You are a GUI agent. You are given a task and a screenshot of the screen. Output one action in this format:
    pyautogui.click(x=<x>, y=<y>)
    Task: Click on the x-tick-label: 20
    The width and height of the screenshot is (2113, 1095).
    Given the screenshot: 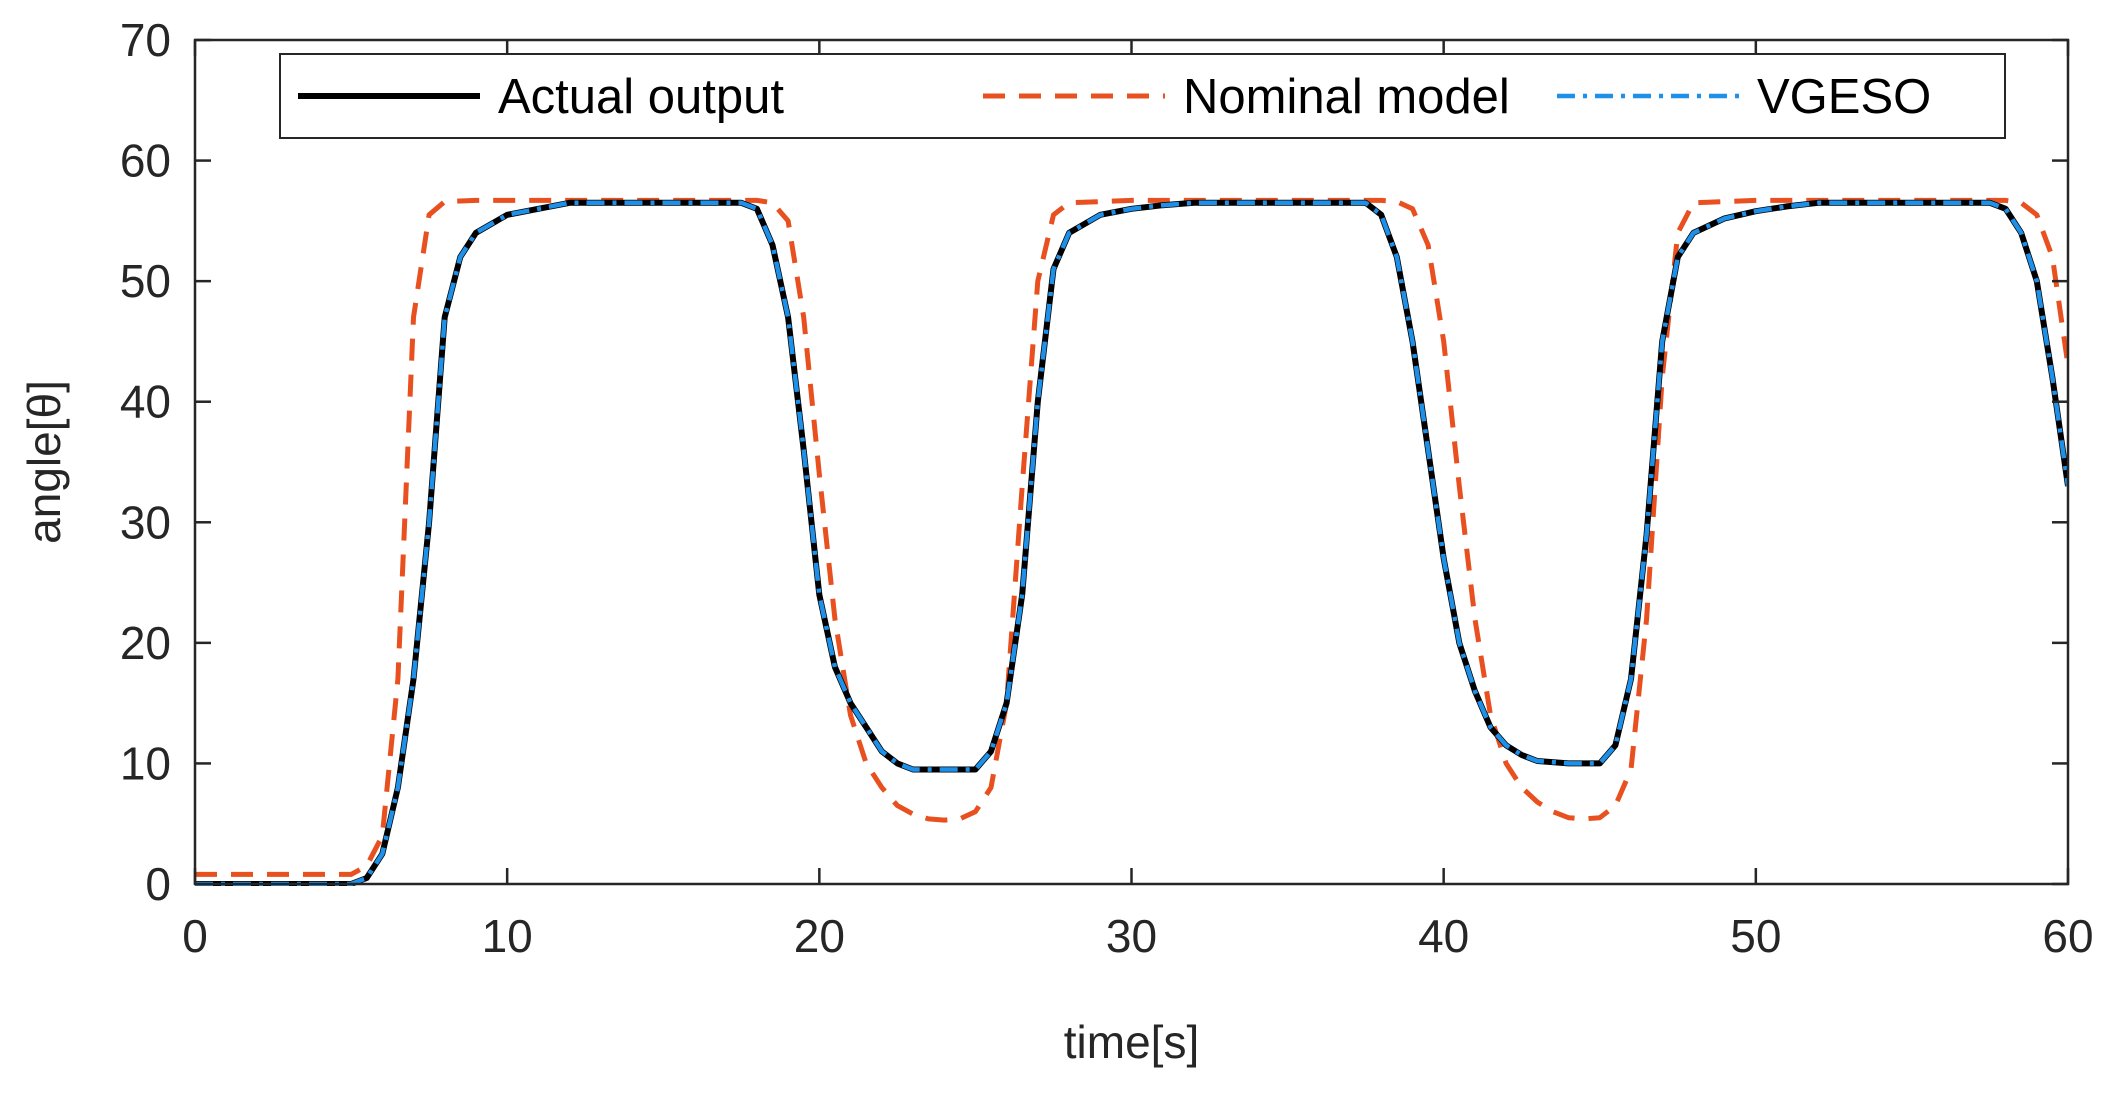 What is the action you would take?
    pyautogui.click(x=819, y=936)
    